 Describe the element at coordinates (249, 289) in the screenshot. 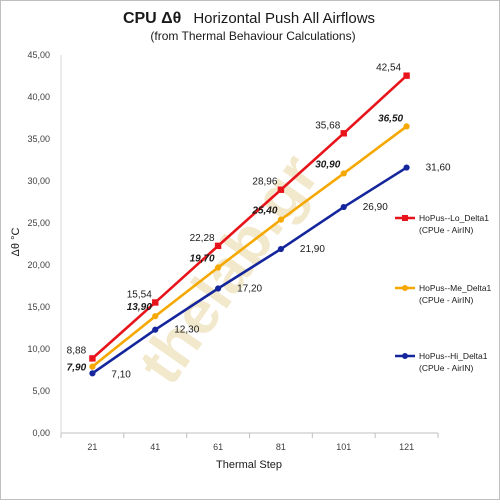

I see `data-label: 17,20` at that location.